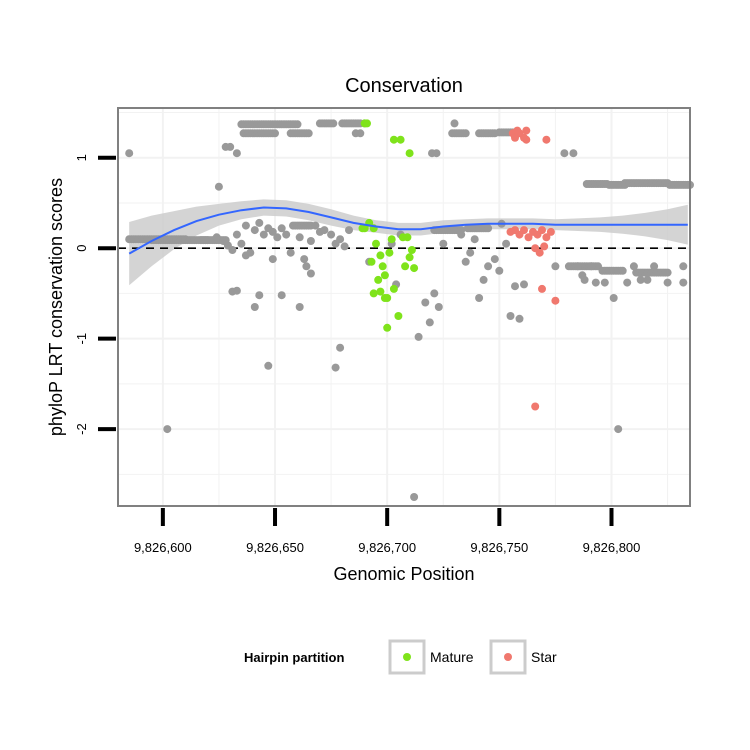  I want to click on smooth-curve, so click(408, 230).